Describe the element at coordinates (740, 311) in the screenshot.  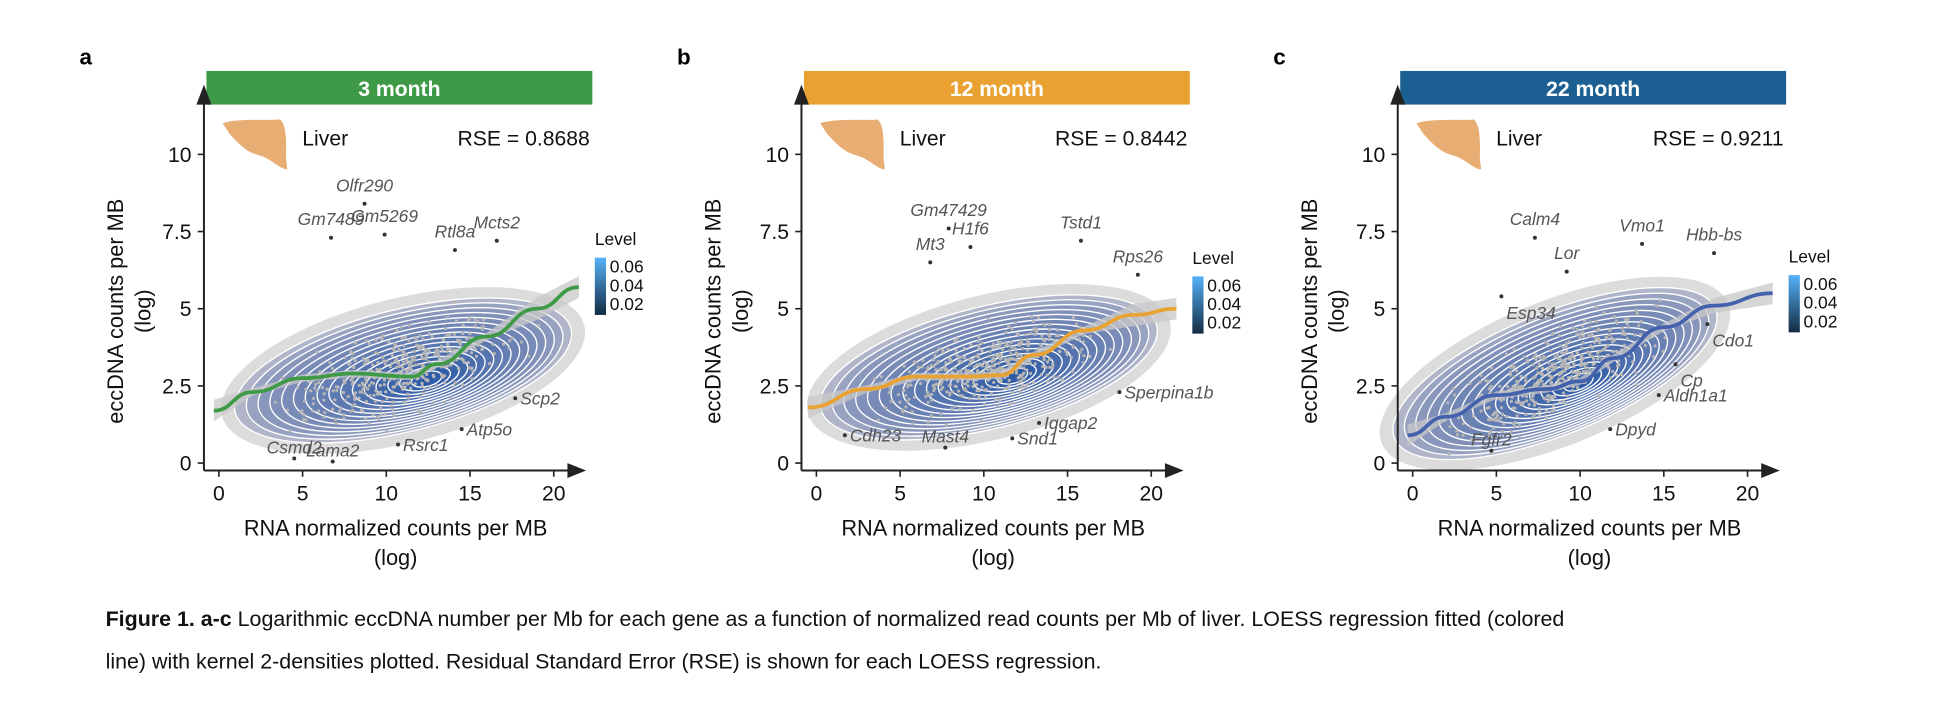
I see `y-axis-title-unit: (log)` at that location.